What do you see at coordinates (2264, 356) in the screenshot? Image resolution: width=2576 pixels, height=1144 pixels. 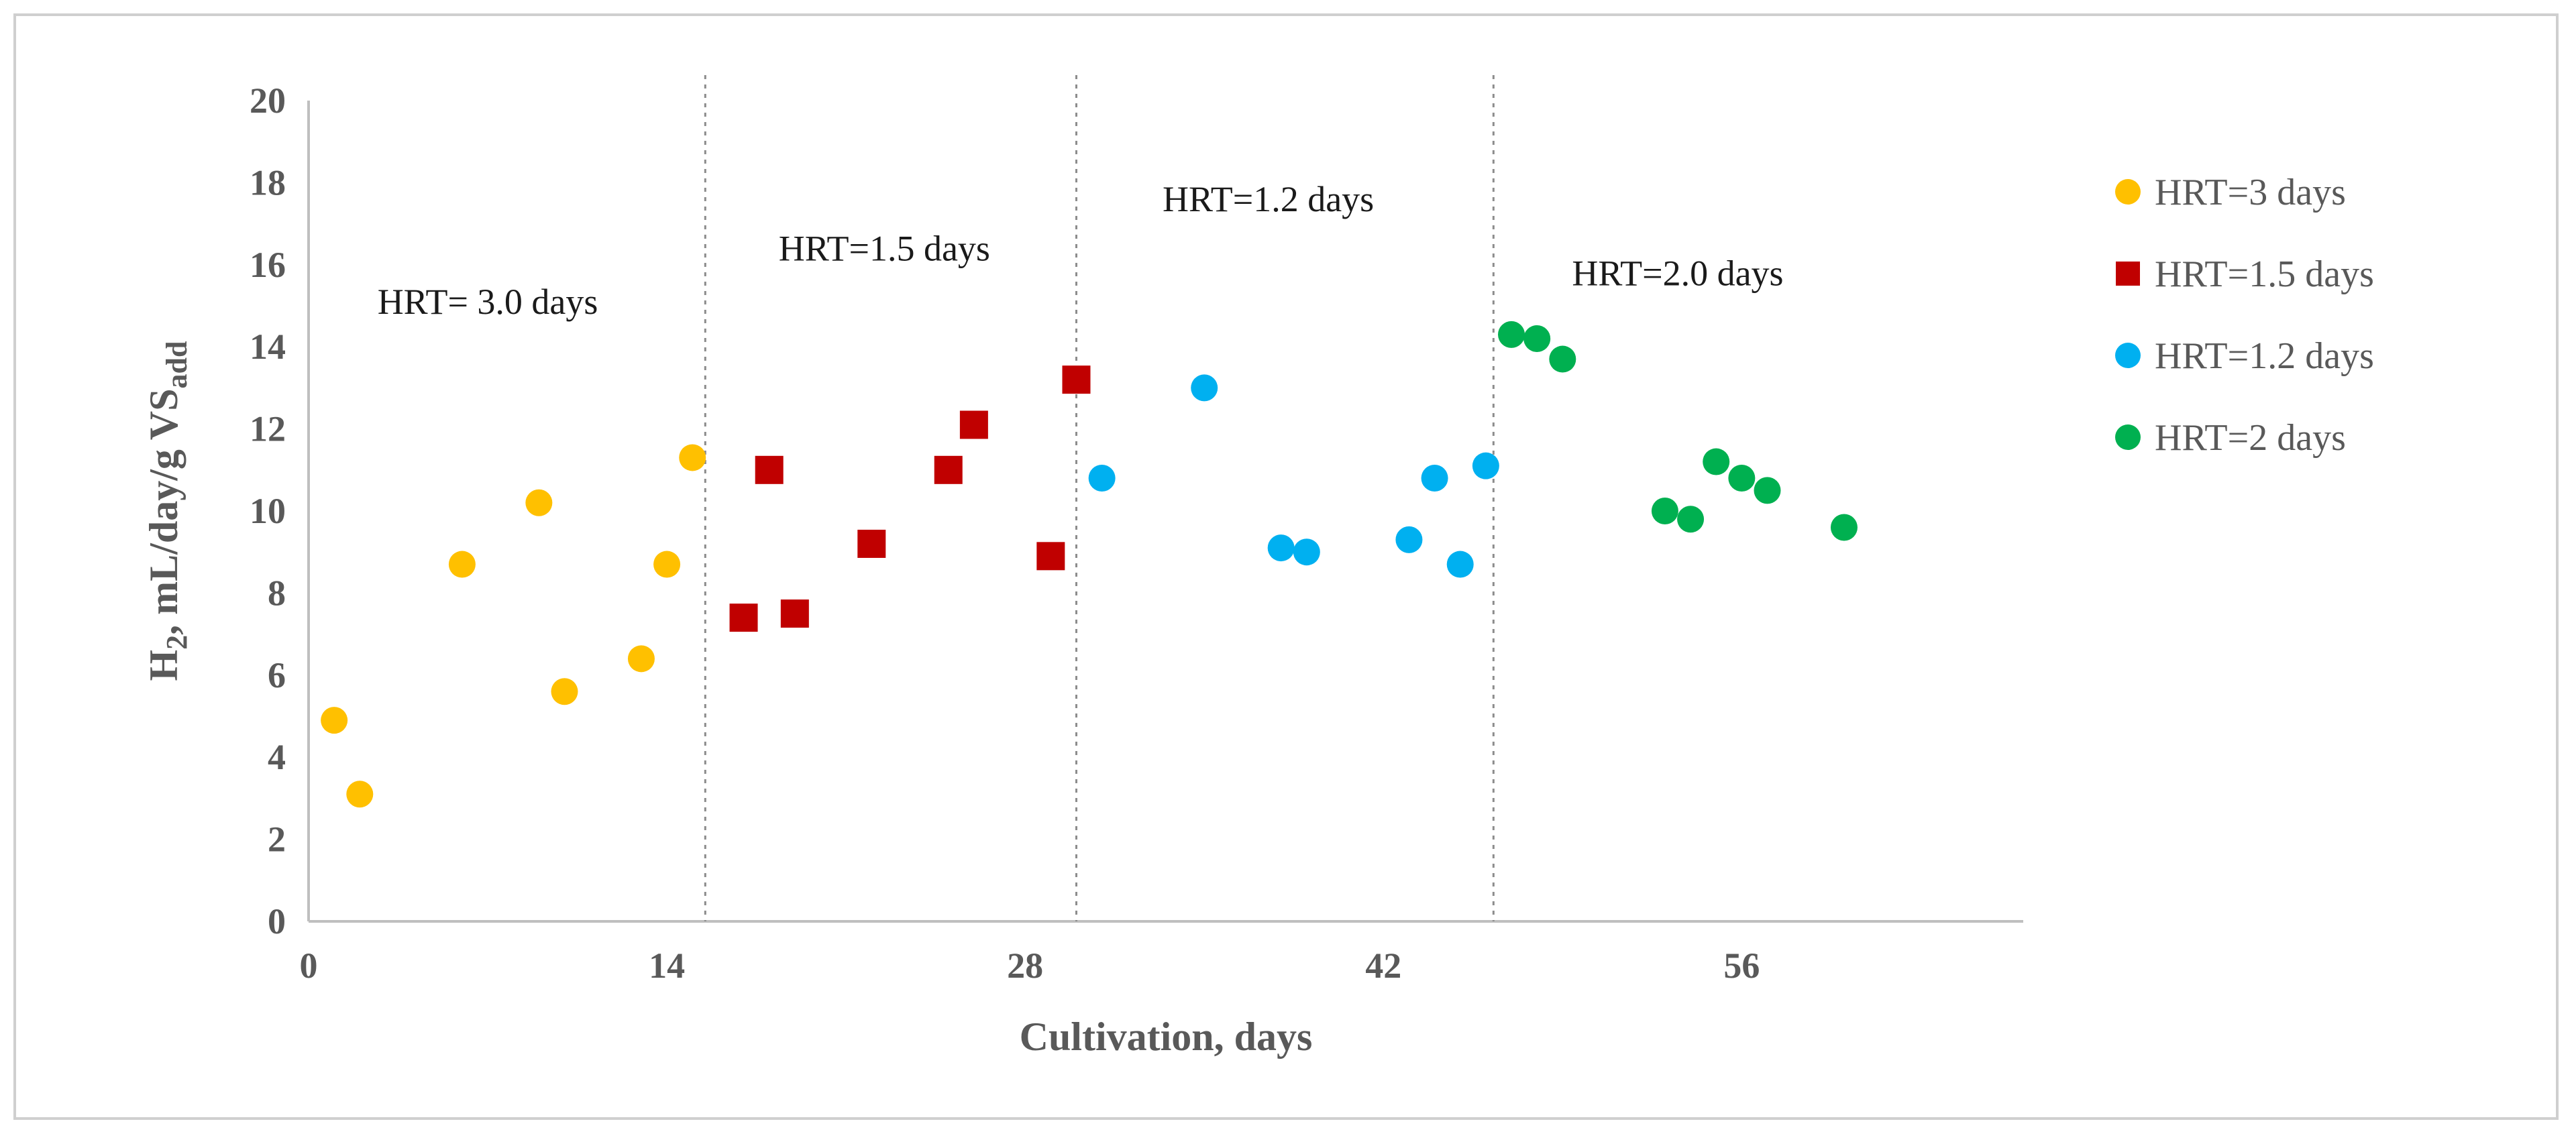 I see `legend-label-series-3: HRT=1.2 days` at bounding box center [2264, 356].